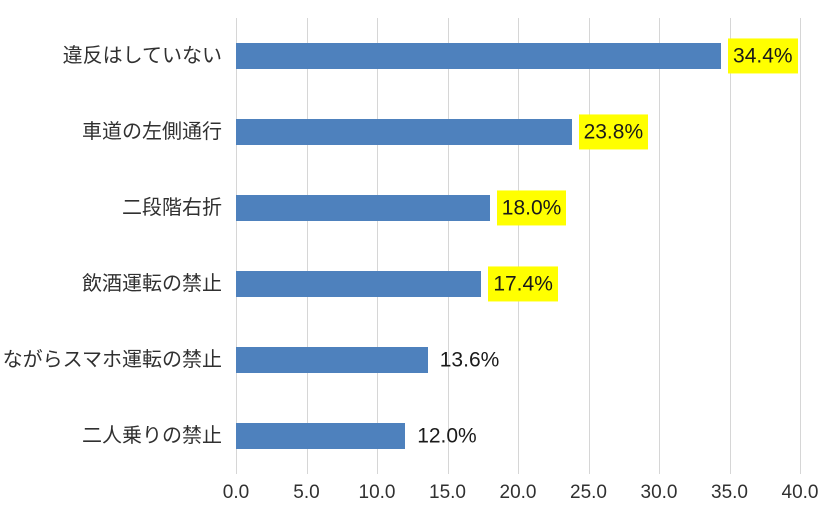 This screenshot has height=528, width=840. I want to click on x-tick-label: 20.0, so click(518, 492).